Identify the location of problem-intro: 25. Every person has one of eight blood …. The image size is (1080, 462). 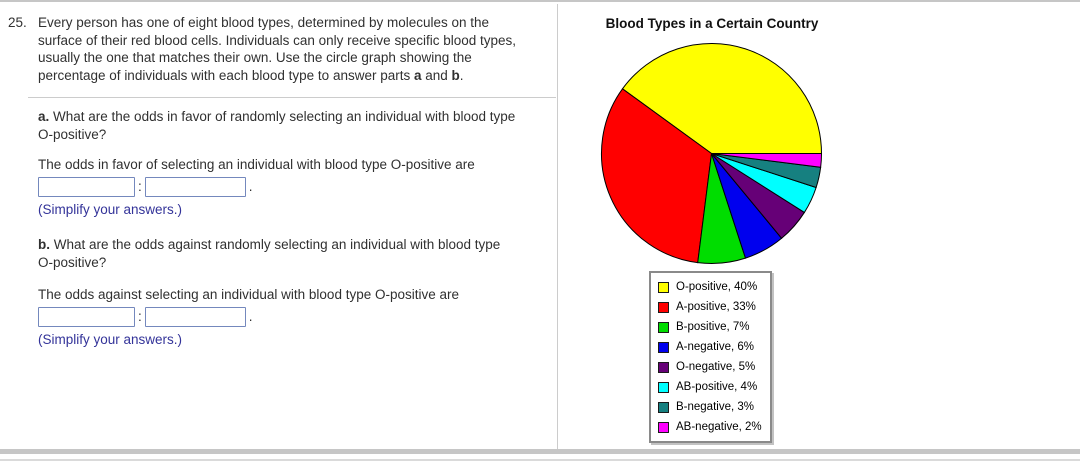
(278, 49).